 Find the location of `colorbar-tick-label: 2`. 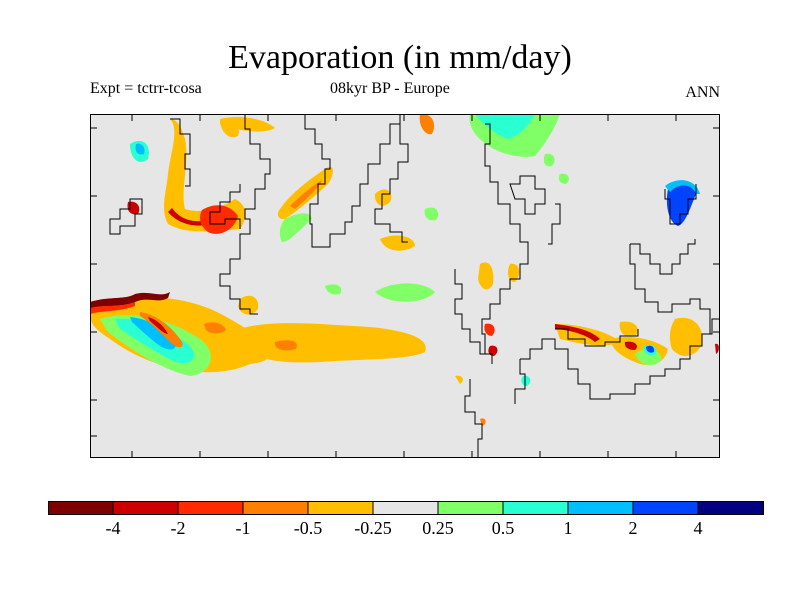

colorbar-tick-label: 2 is located at coordinates (633, 528).